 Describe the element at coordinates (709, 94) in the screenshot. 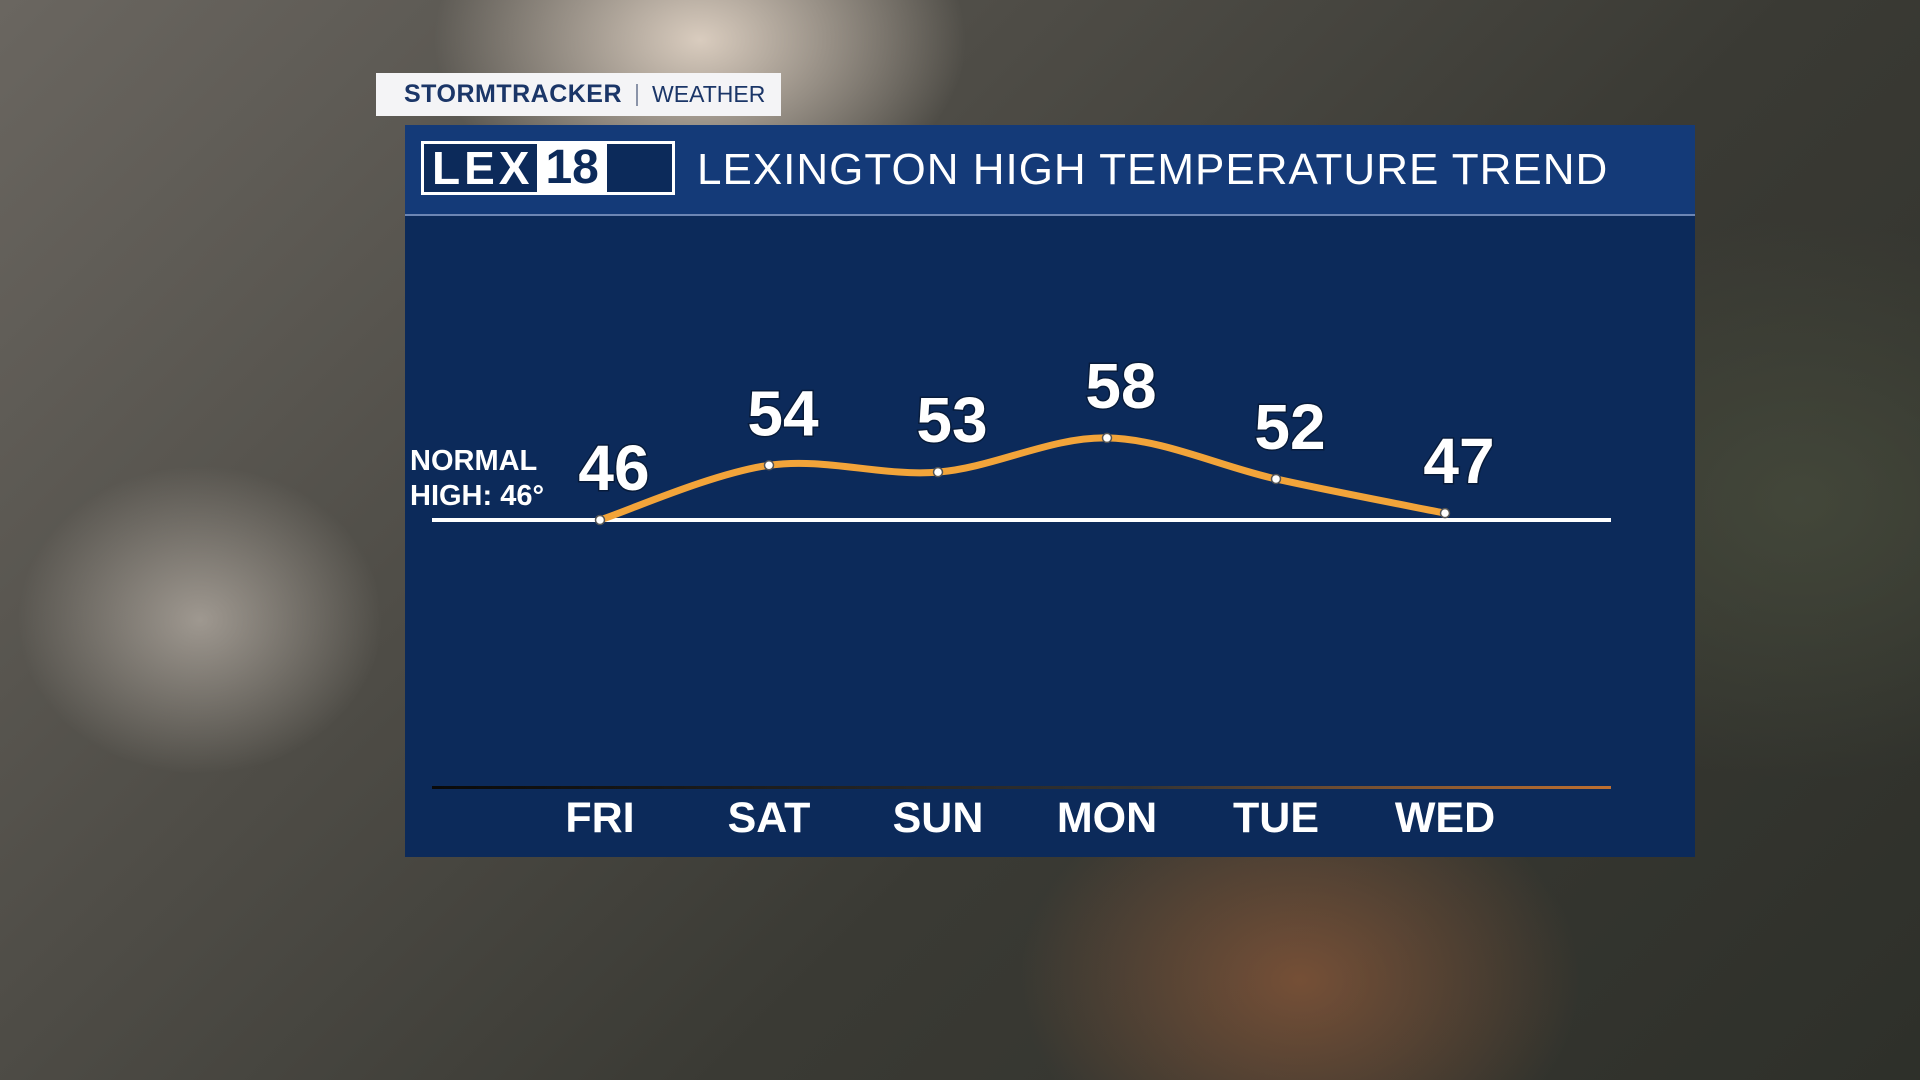

I see `section: WEATHER` at that location.